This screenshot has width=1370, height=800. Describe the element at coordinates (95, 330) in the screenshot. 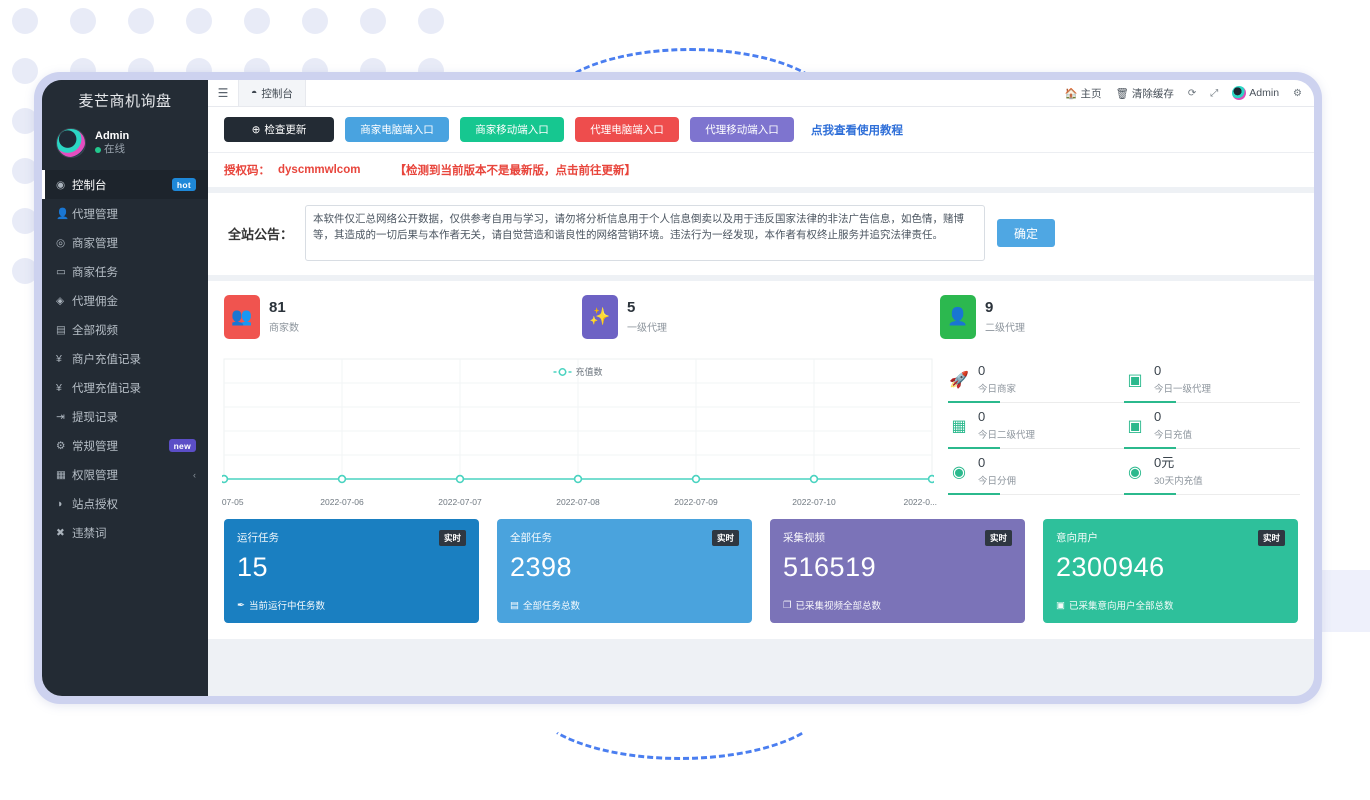

I see `sidebar-item-label: 全部视频` at that location.